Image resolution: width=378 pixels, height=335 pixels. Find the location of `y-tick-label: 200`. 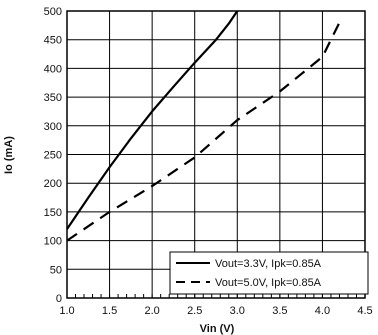

y-tick-label: 200 is located at coordinates (53, 184).